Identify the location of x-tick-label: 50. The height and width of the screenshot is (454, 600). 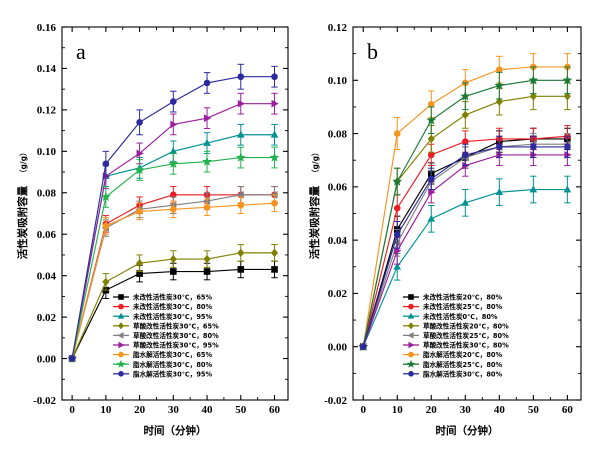
(241, 410).